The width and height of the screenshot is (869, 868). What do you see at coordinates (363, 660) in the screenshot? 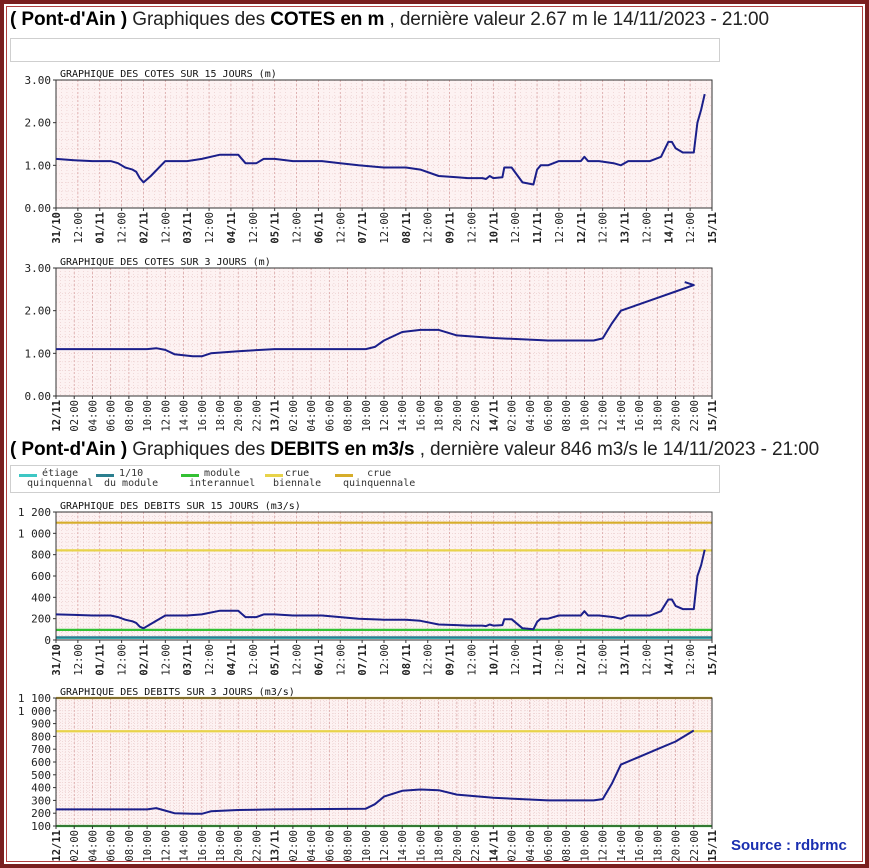
I see `x-tick-label: 07/11` at bounding box center [363, 660].